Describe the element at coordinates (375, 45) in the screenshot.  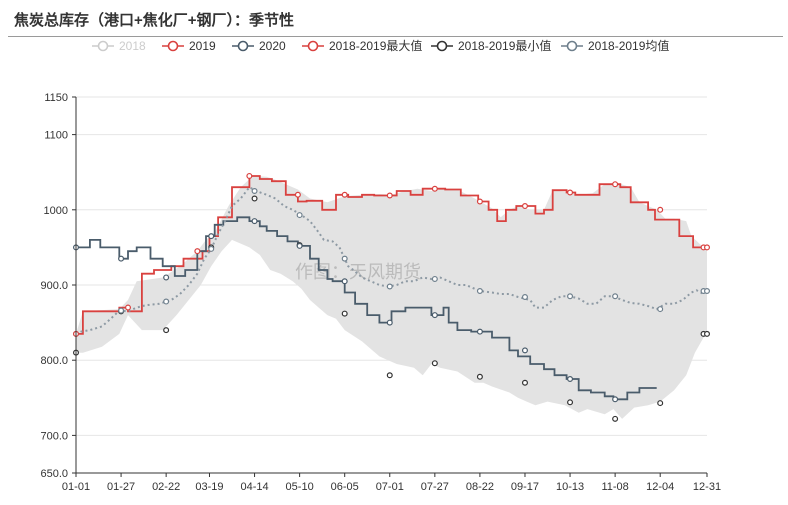
I see `legend-label: 2018-2019最大值` at that location.